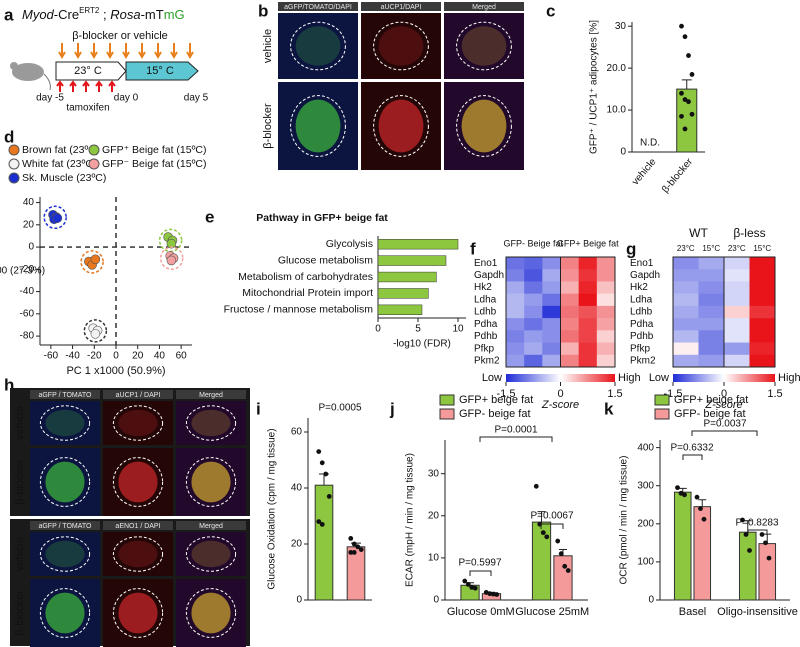 The width and height of the screenshot is (800, 647). Describe the element at coordinates (392, 408) in the screenshot. I see `panel-letter: j` at that location.